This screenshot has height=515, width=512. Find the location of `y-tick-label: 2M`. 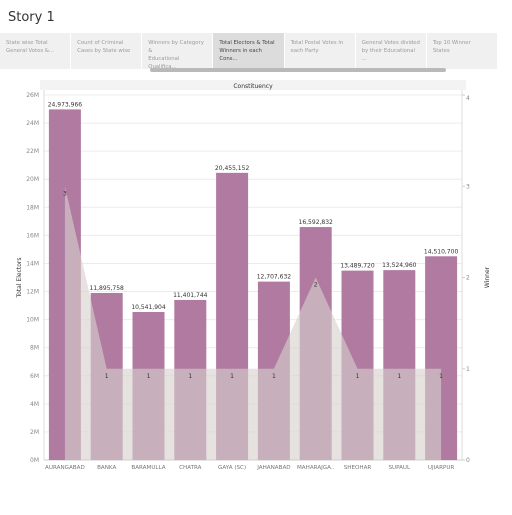

y-tick-label: 2M is located at coordinates (34, 432).